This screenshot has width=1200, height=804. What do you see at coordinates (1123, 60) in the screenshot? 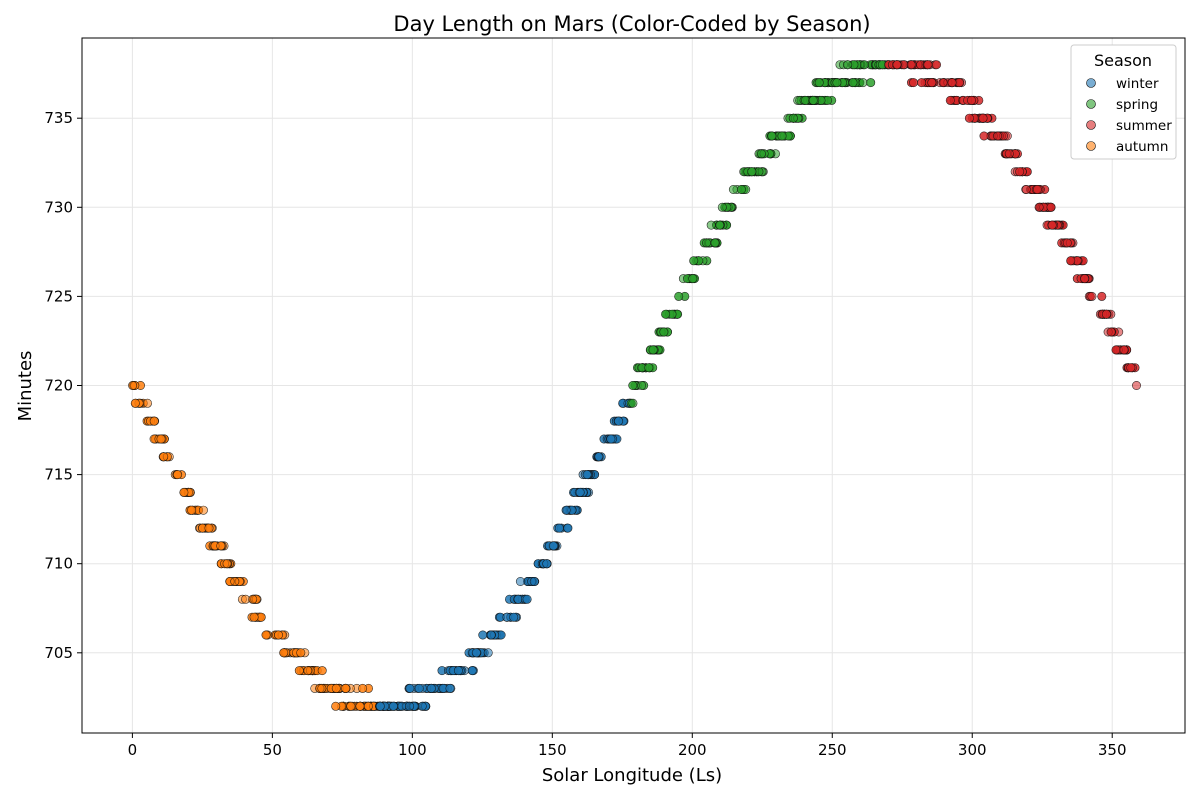
I see `legend-title: Season` at bounding box center [1123, 60].